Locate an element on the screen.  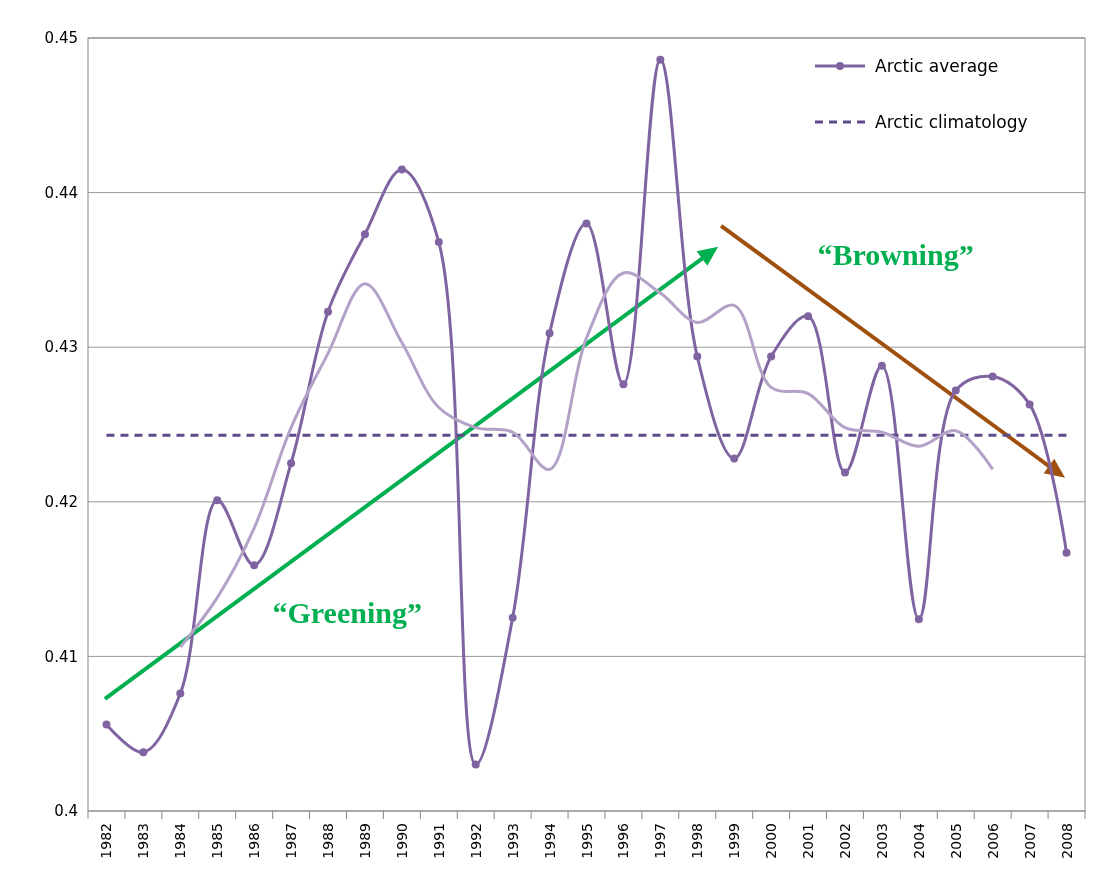
x-tick-label: 1997 is located at coordinates (660, 841).